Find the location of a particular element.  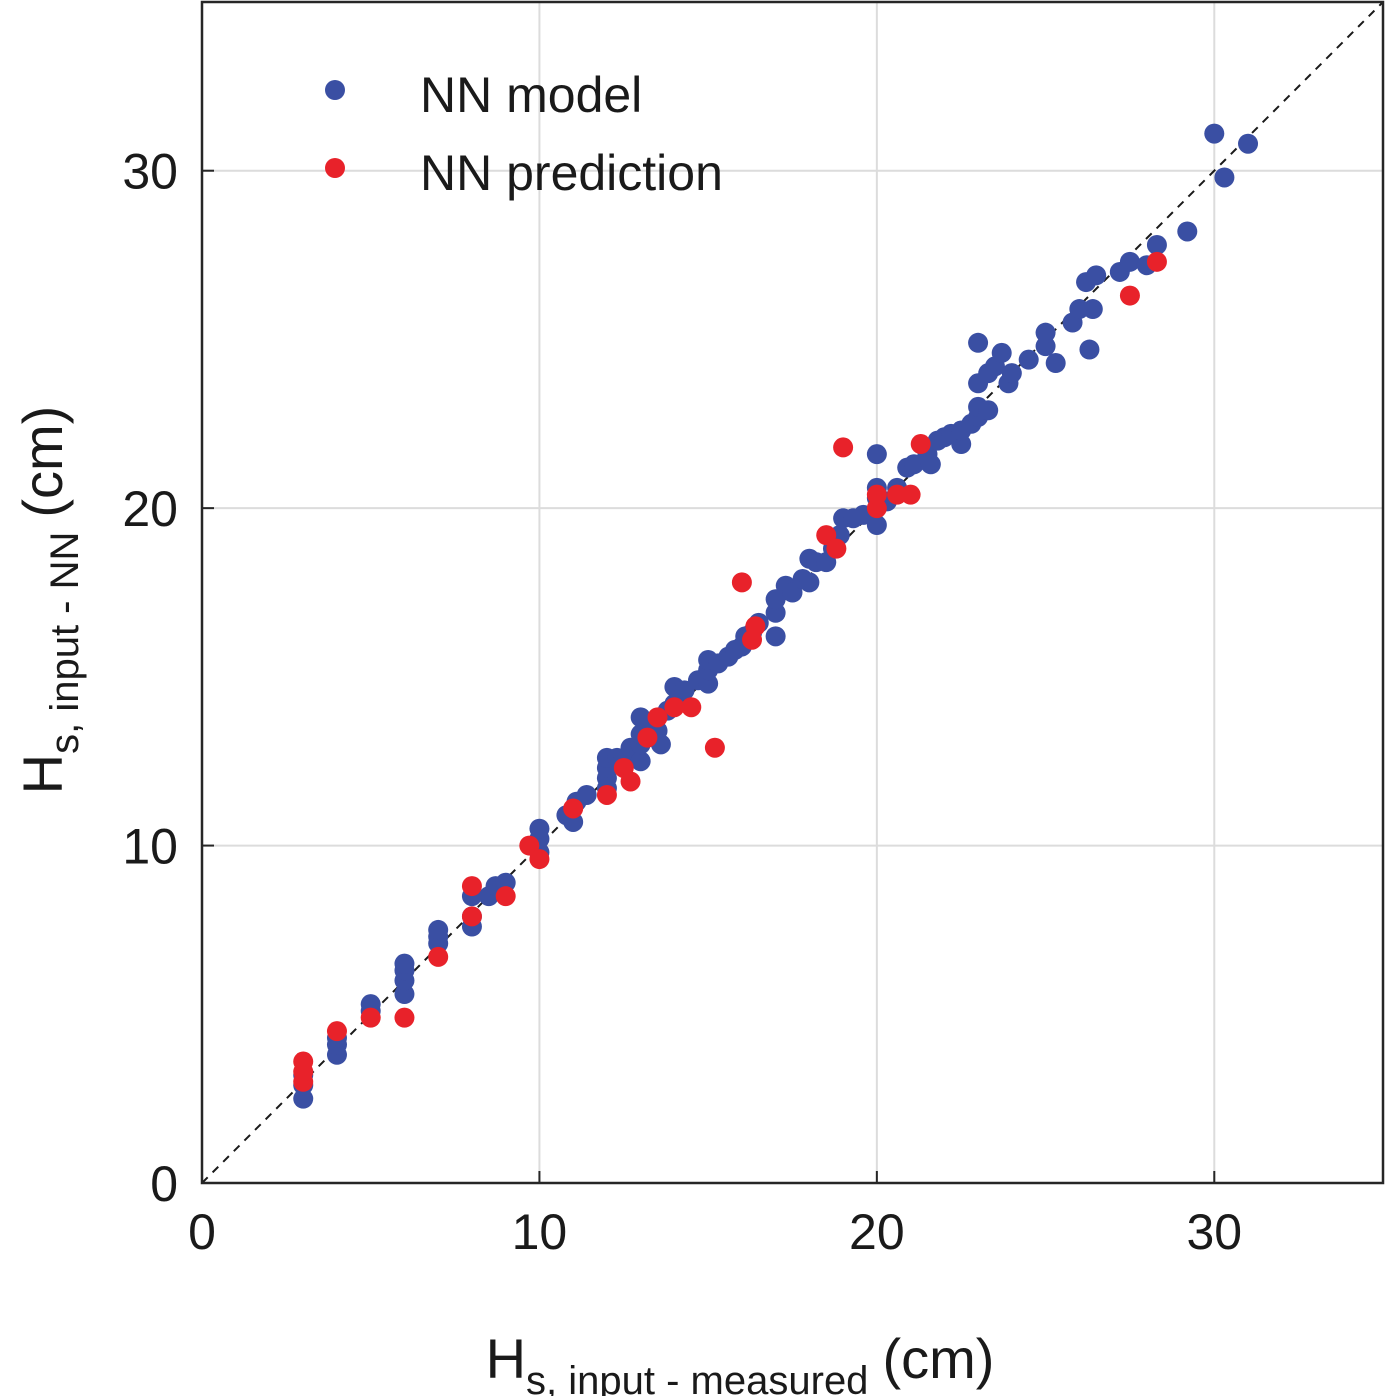

legend-label-nn-prediction: NN prediction is located at coordinates (571, 173).